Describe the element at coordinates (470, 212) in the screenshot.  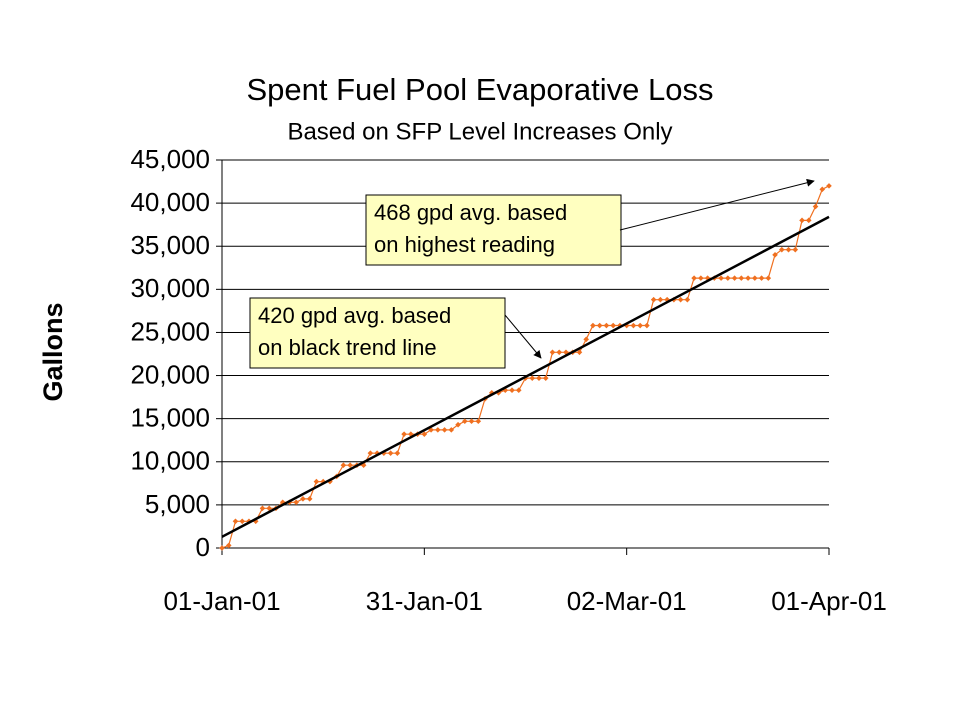
I see `annotation-text: 468 gpd avg. based` at that location.